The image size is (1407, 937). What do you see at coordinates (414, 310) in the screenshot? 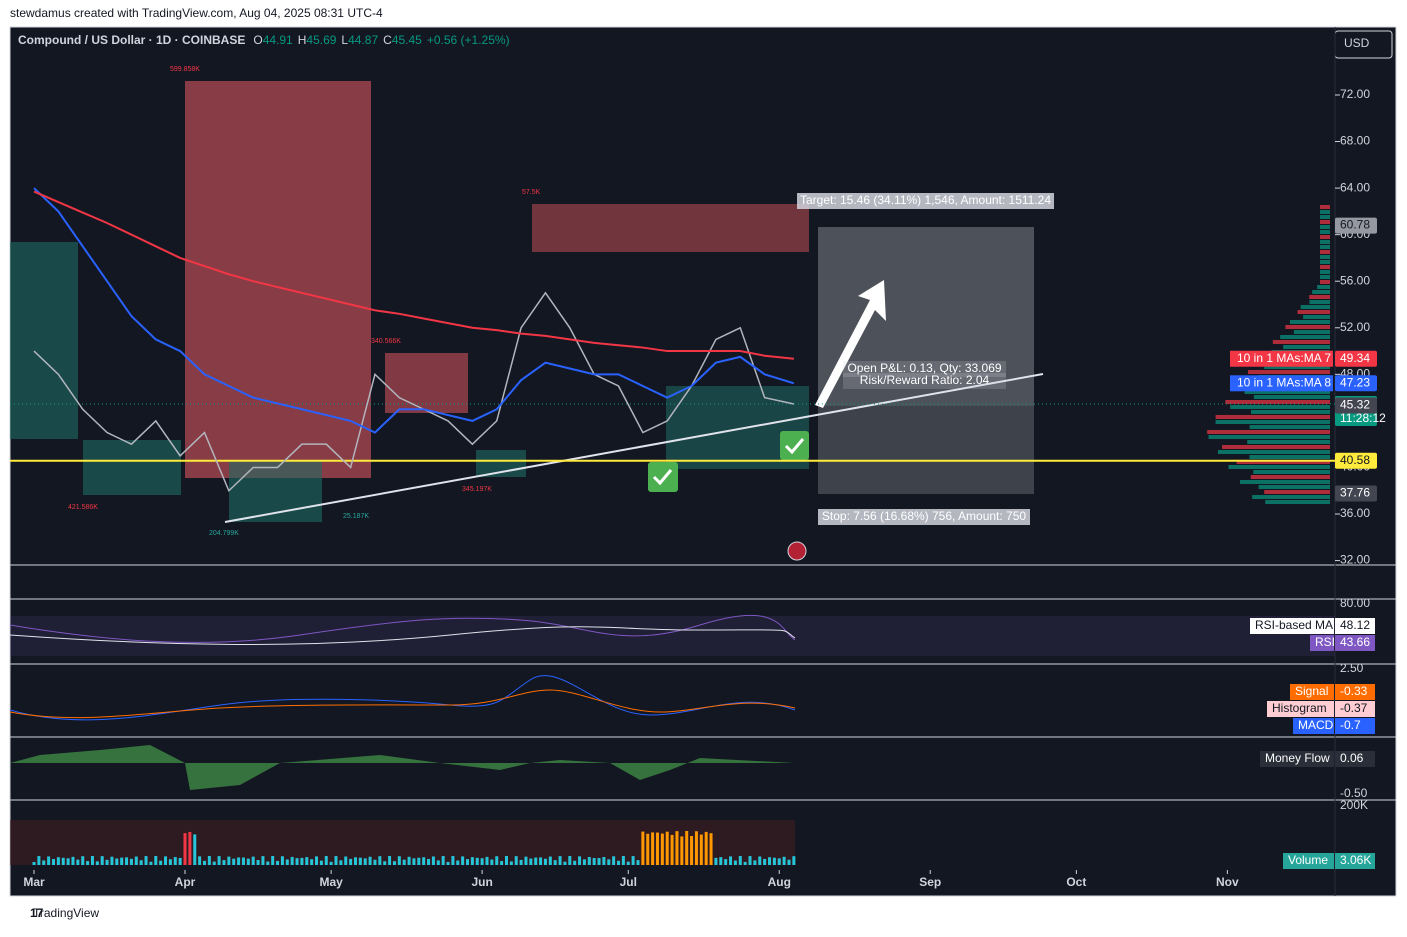
I see `series-line` at bounding box center [414, 310].